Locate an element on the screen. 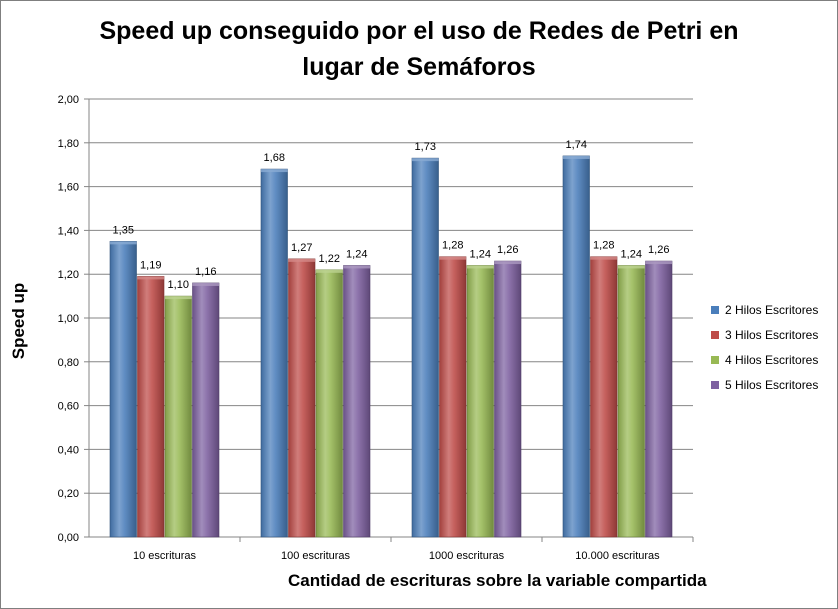 The width and height of the screenshot is (838, 609). data-label: 1,68 is located at coordinates (274, 158).